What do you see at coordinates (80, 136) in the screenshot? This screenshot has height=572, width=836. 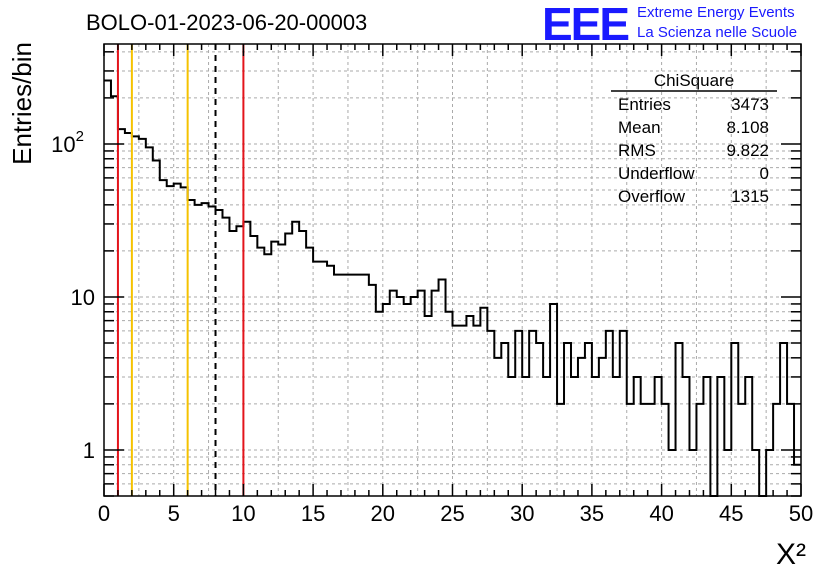 I see `y-tick-label-exponent: 2` at bounding box center [80, 136].